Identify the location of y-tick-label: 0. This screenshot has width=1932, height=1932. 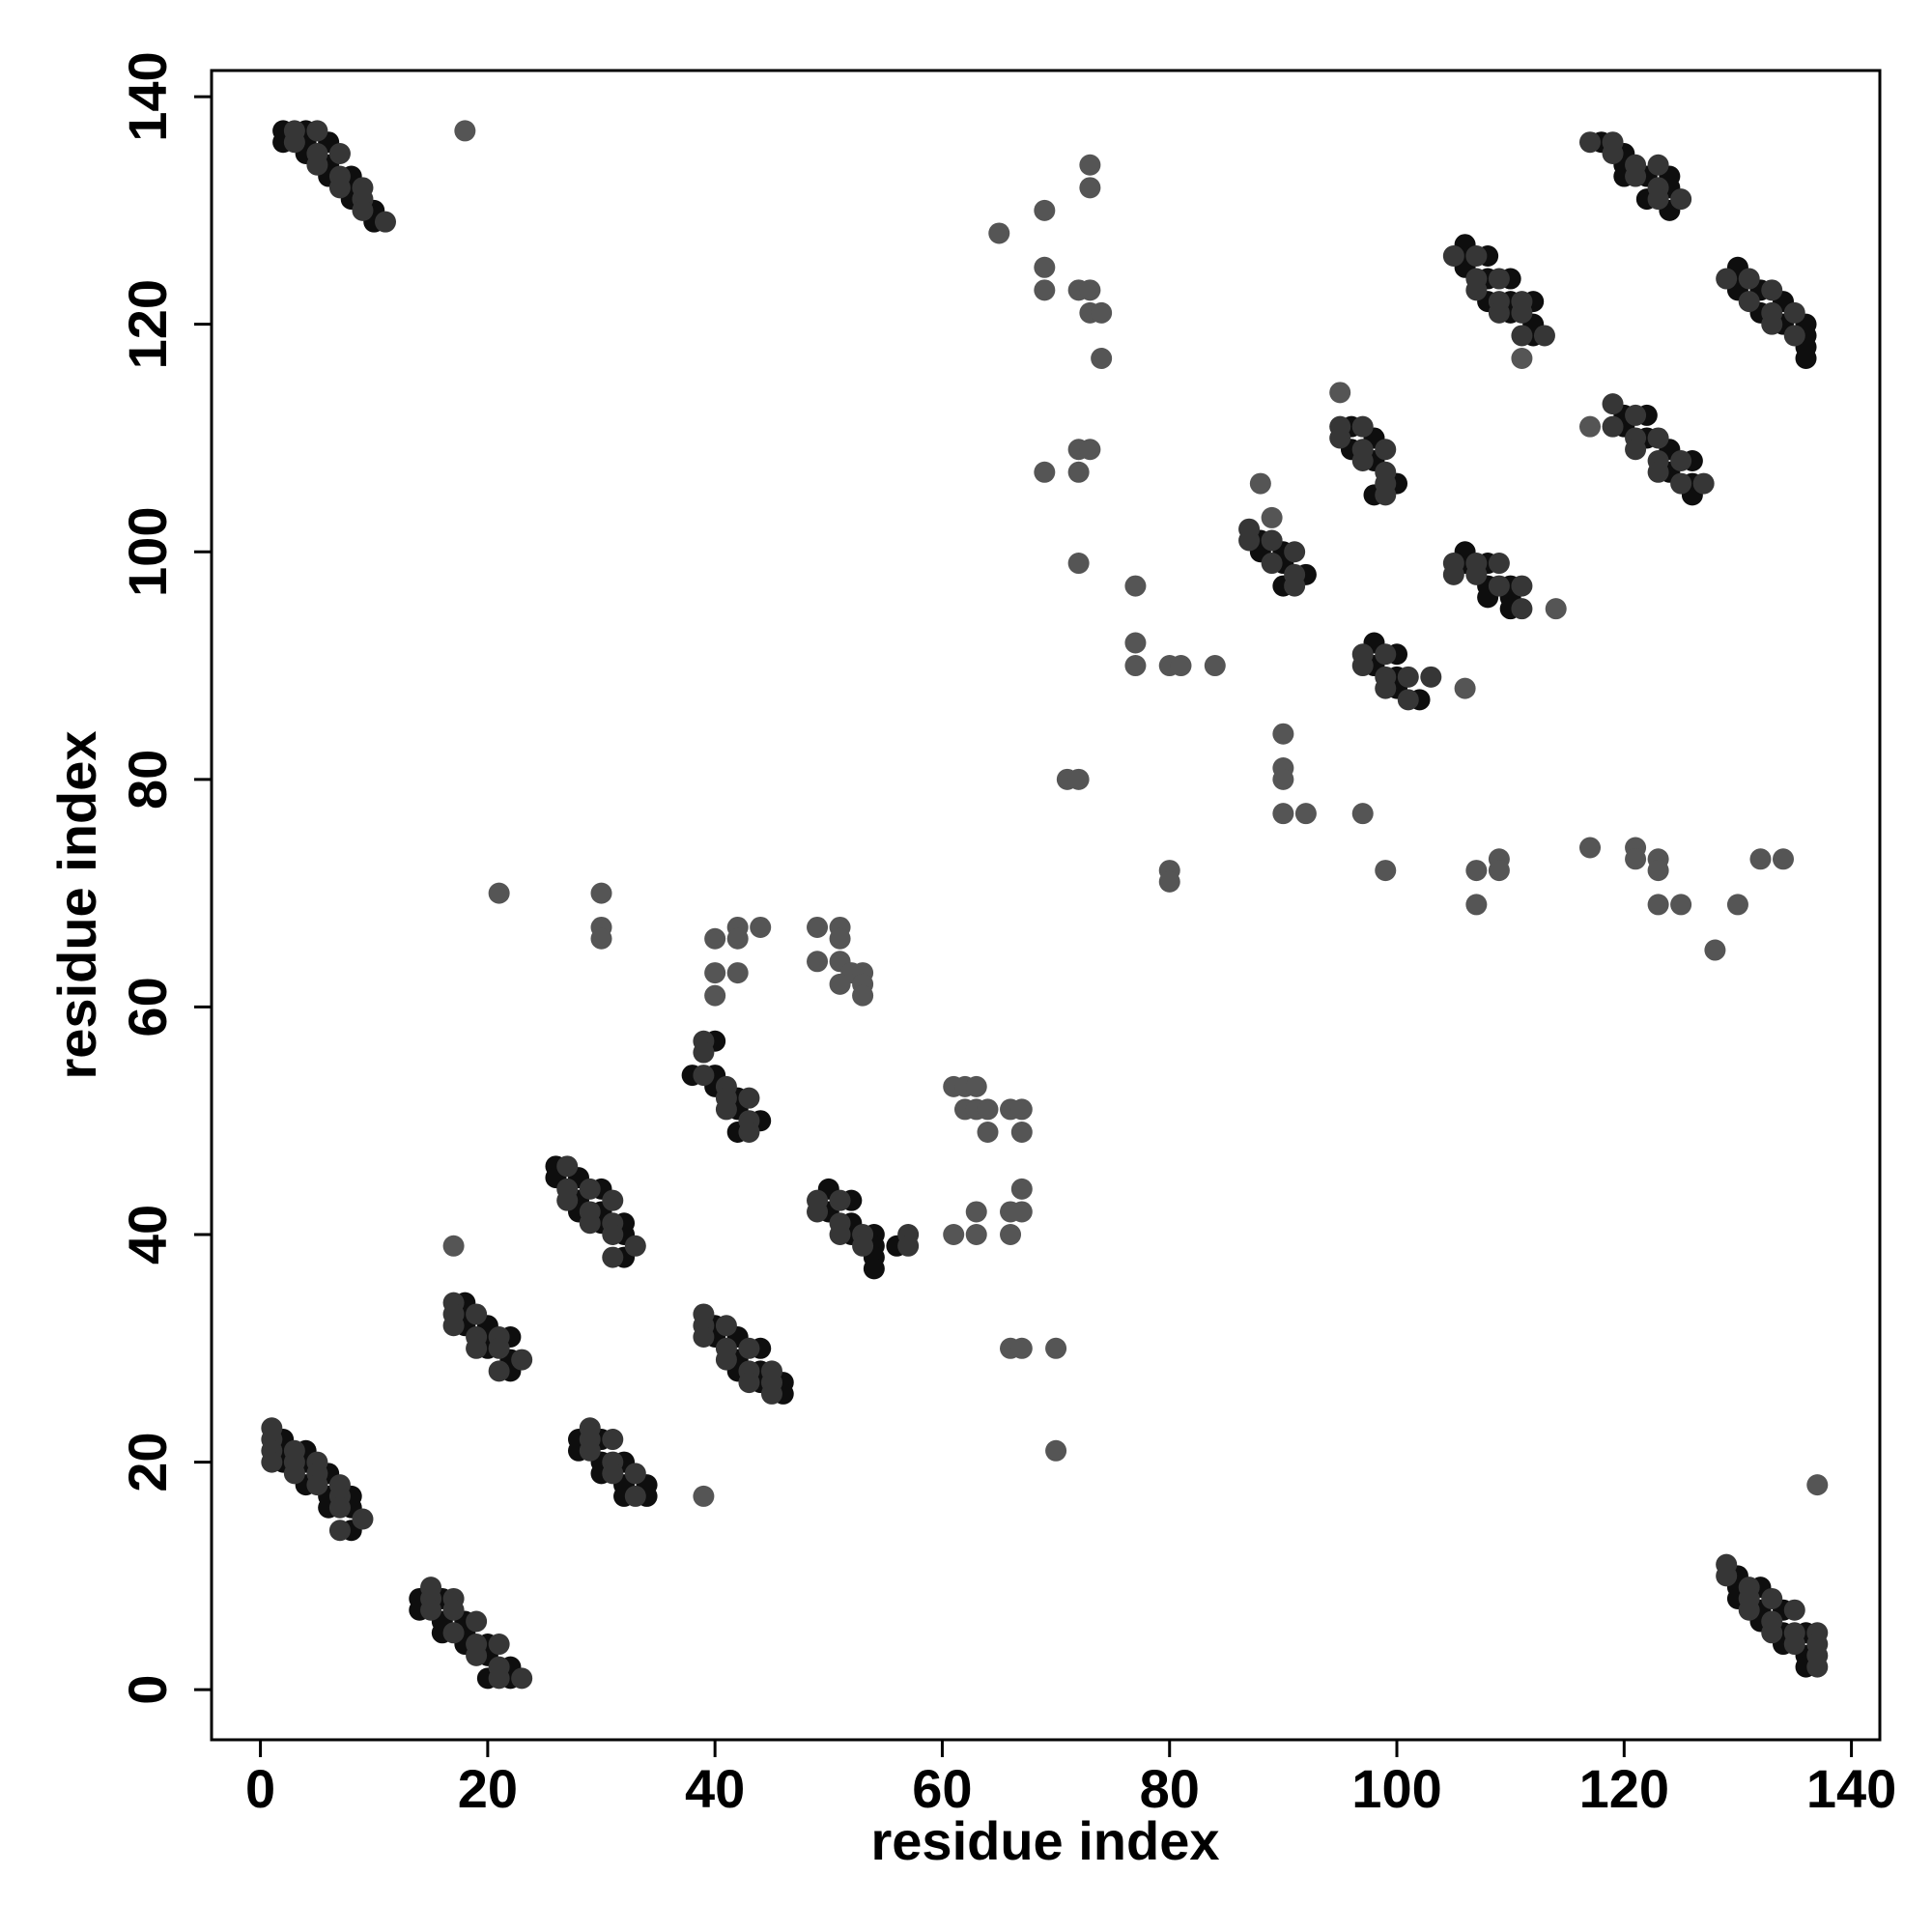
(147, 1690).